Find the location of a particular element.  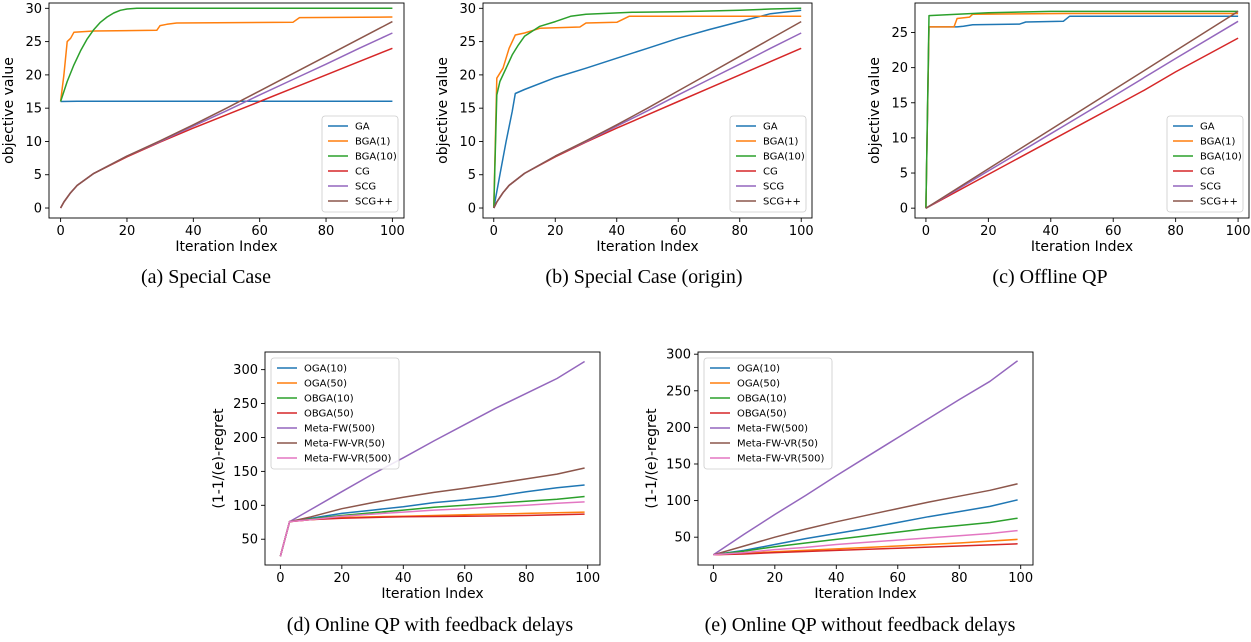

legend-label-e-1: OGA(50) is located at coordinates (758, 384).